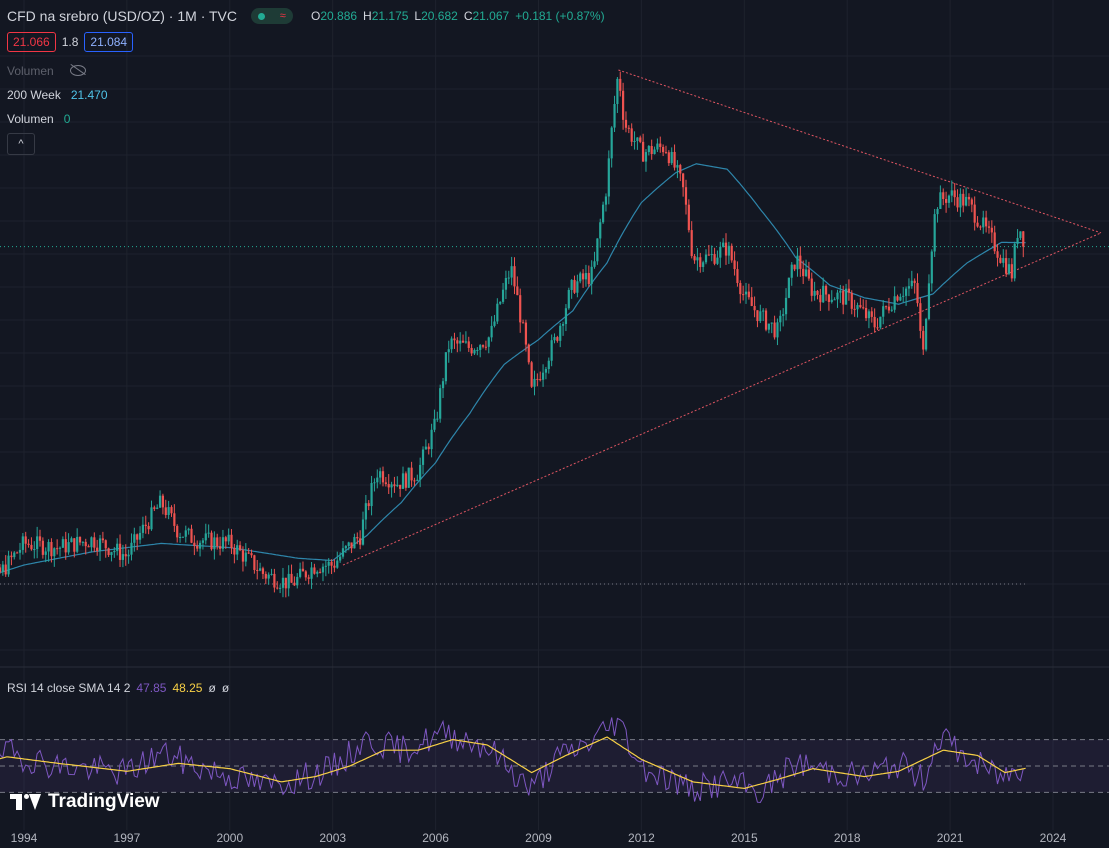 The image size is (1109, 848). Describe the element at coordinates (486, 16) in the screenshot. I see `ohlc-close: C21.067` at that location.